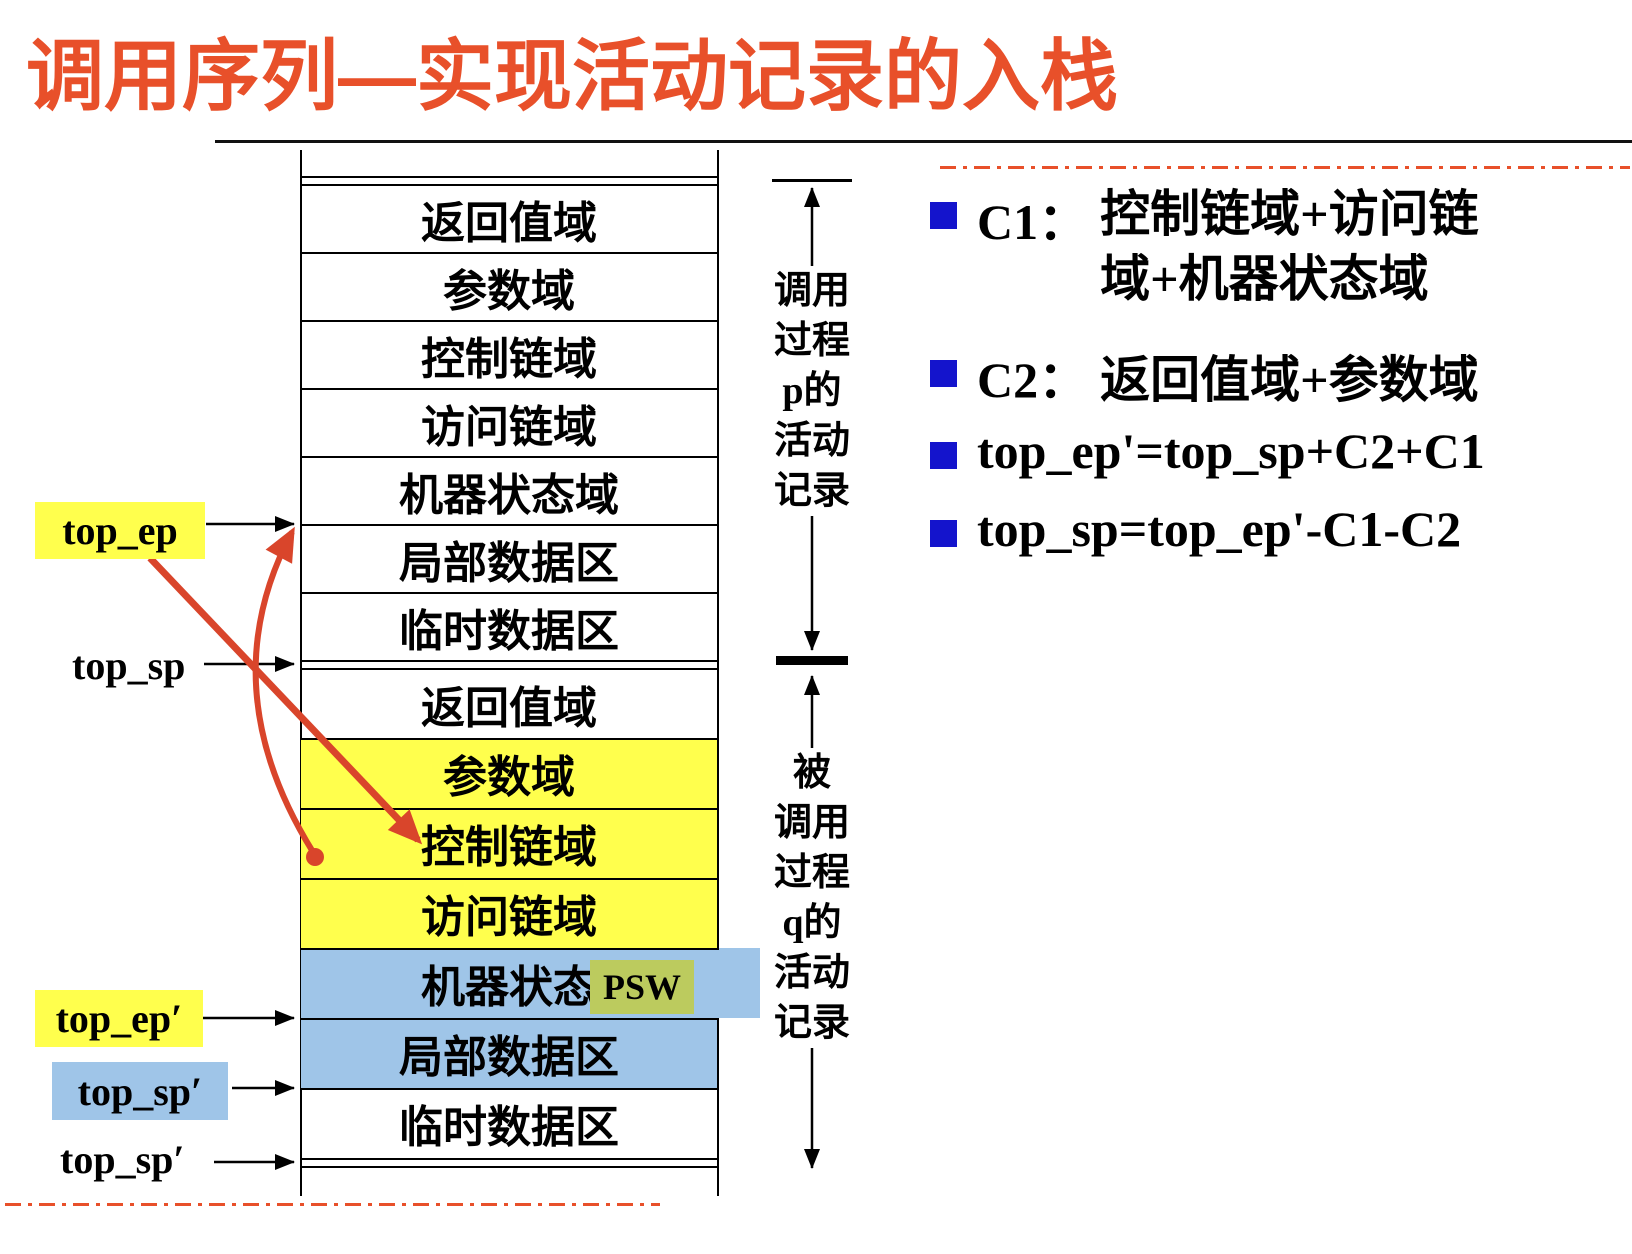  I want to click on stack-cell-temp-data-p: 临时数据区, so click(509, 631).